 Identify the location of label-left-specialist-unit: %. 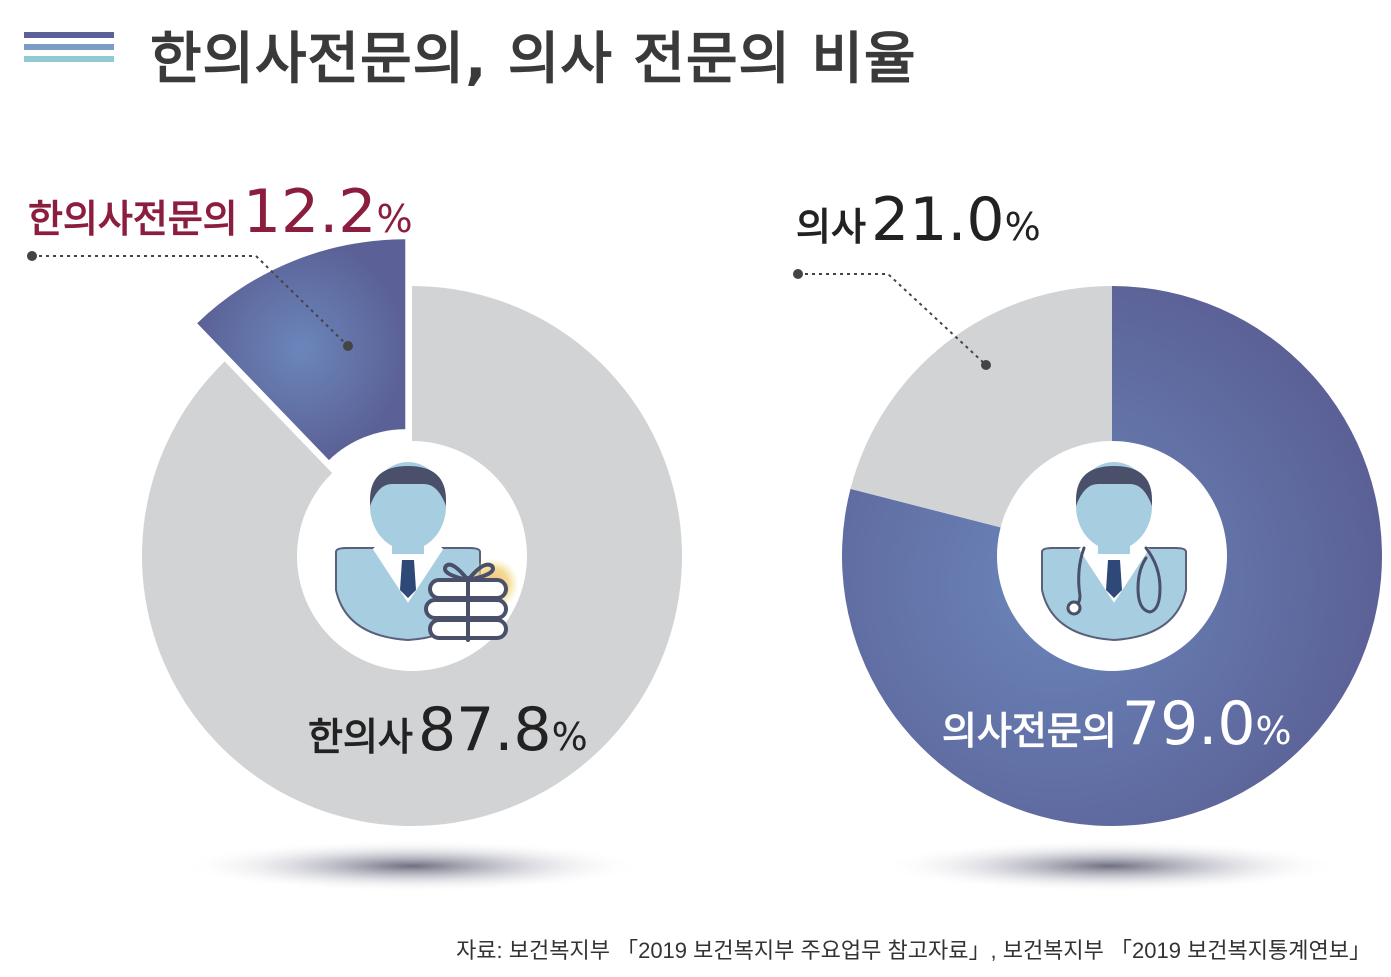
(394, 219).